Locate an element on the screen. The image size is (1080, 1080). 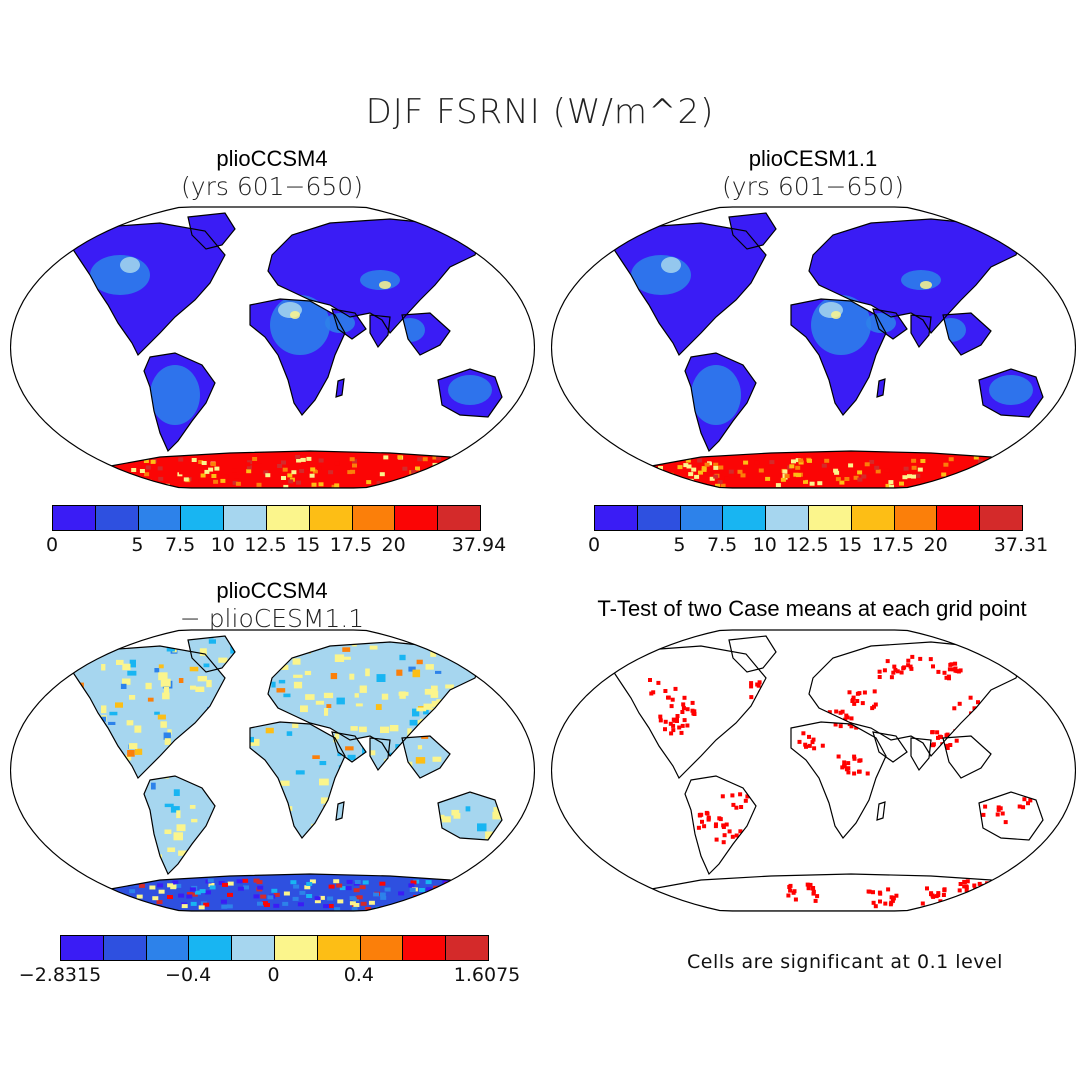
coastline-northAmerica is located at coordinates (147, 289).